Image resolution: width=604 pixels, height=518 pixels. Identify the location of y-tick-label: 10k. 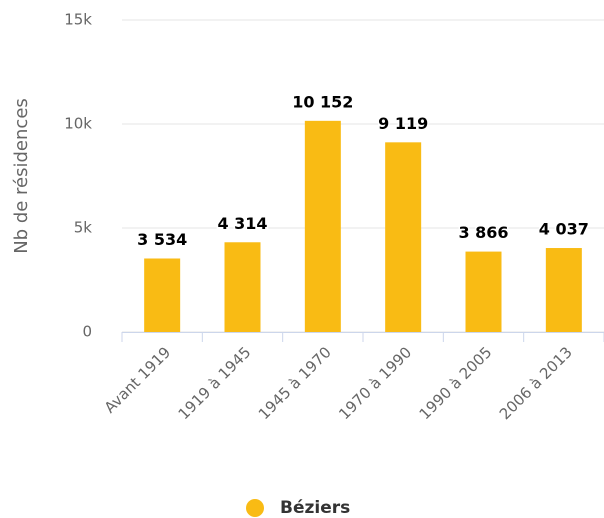
(78, 124).